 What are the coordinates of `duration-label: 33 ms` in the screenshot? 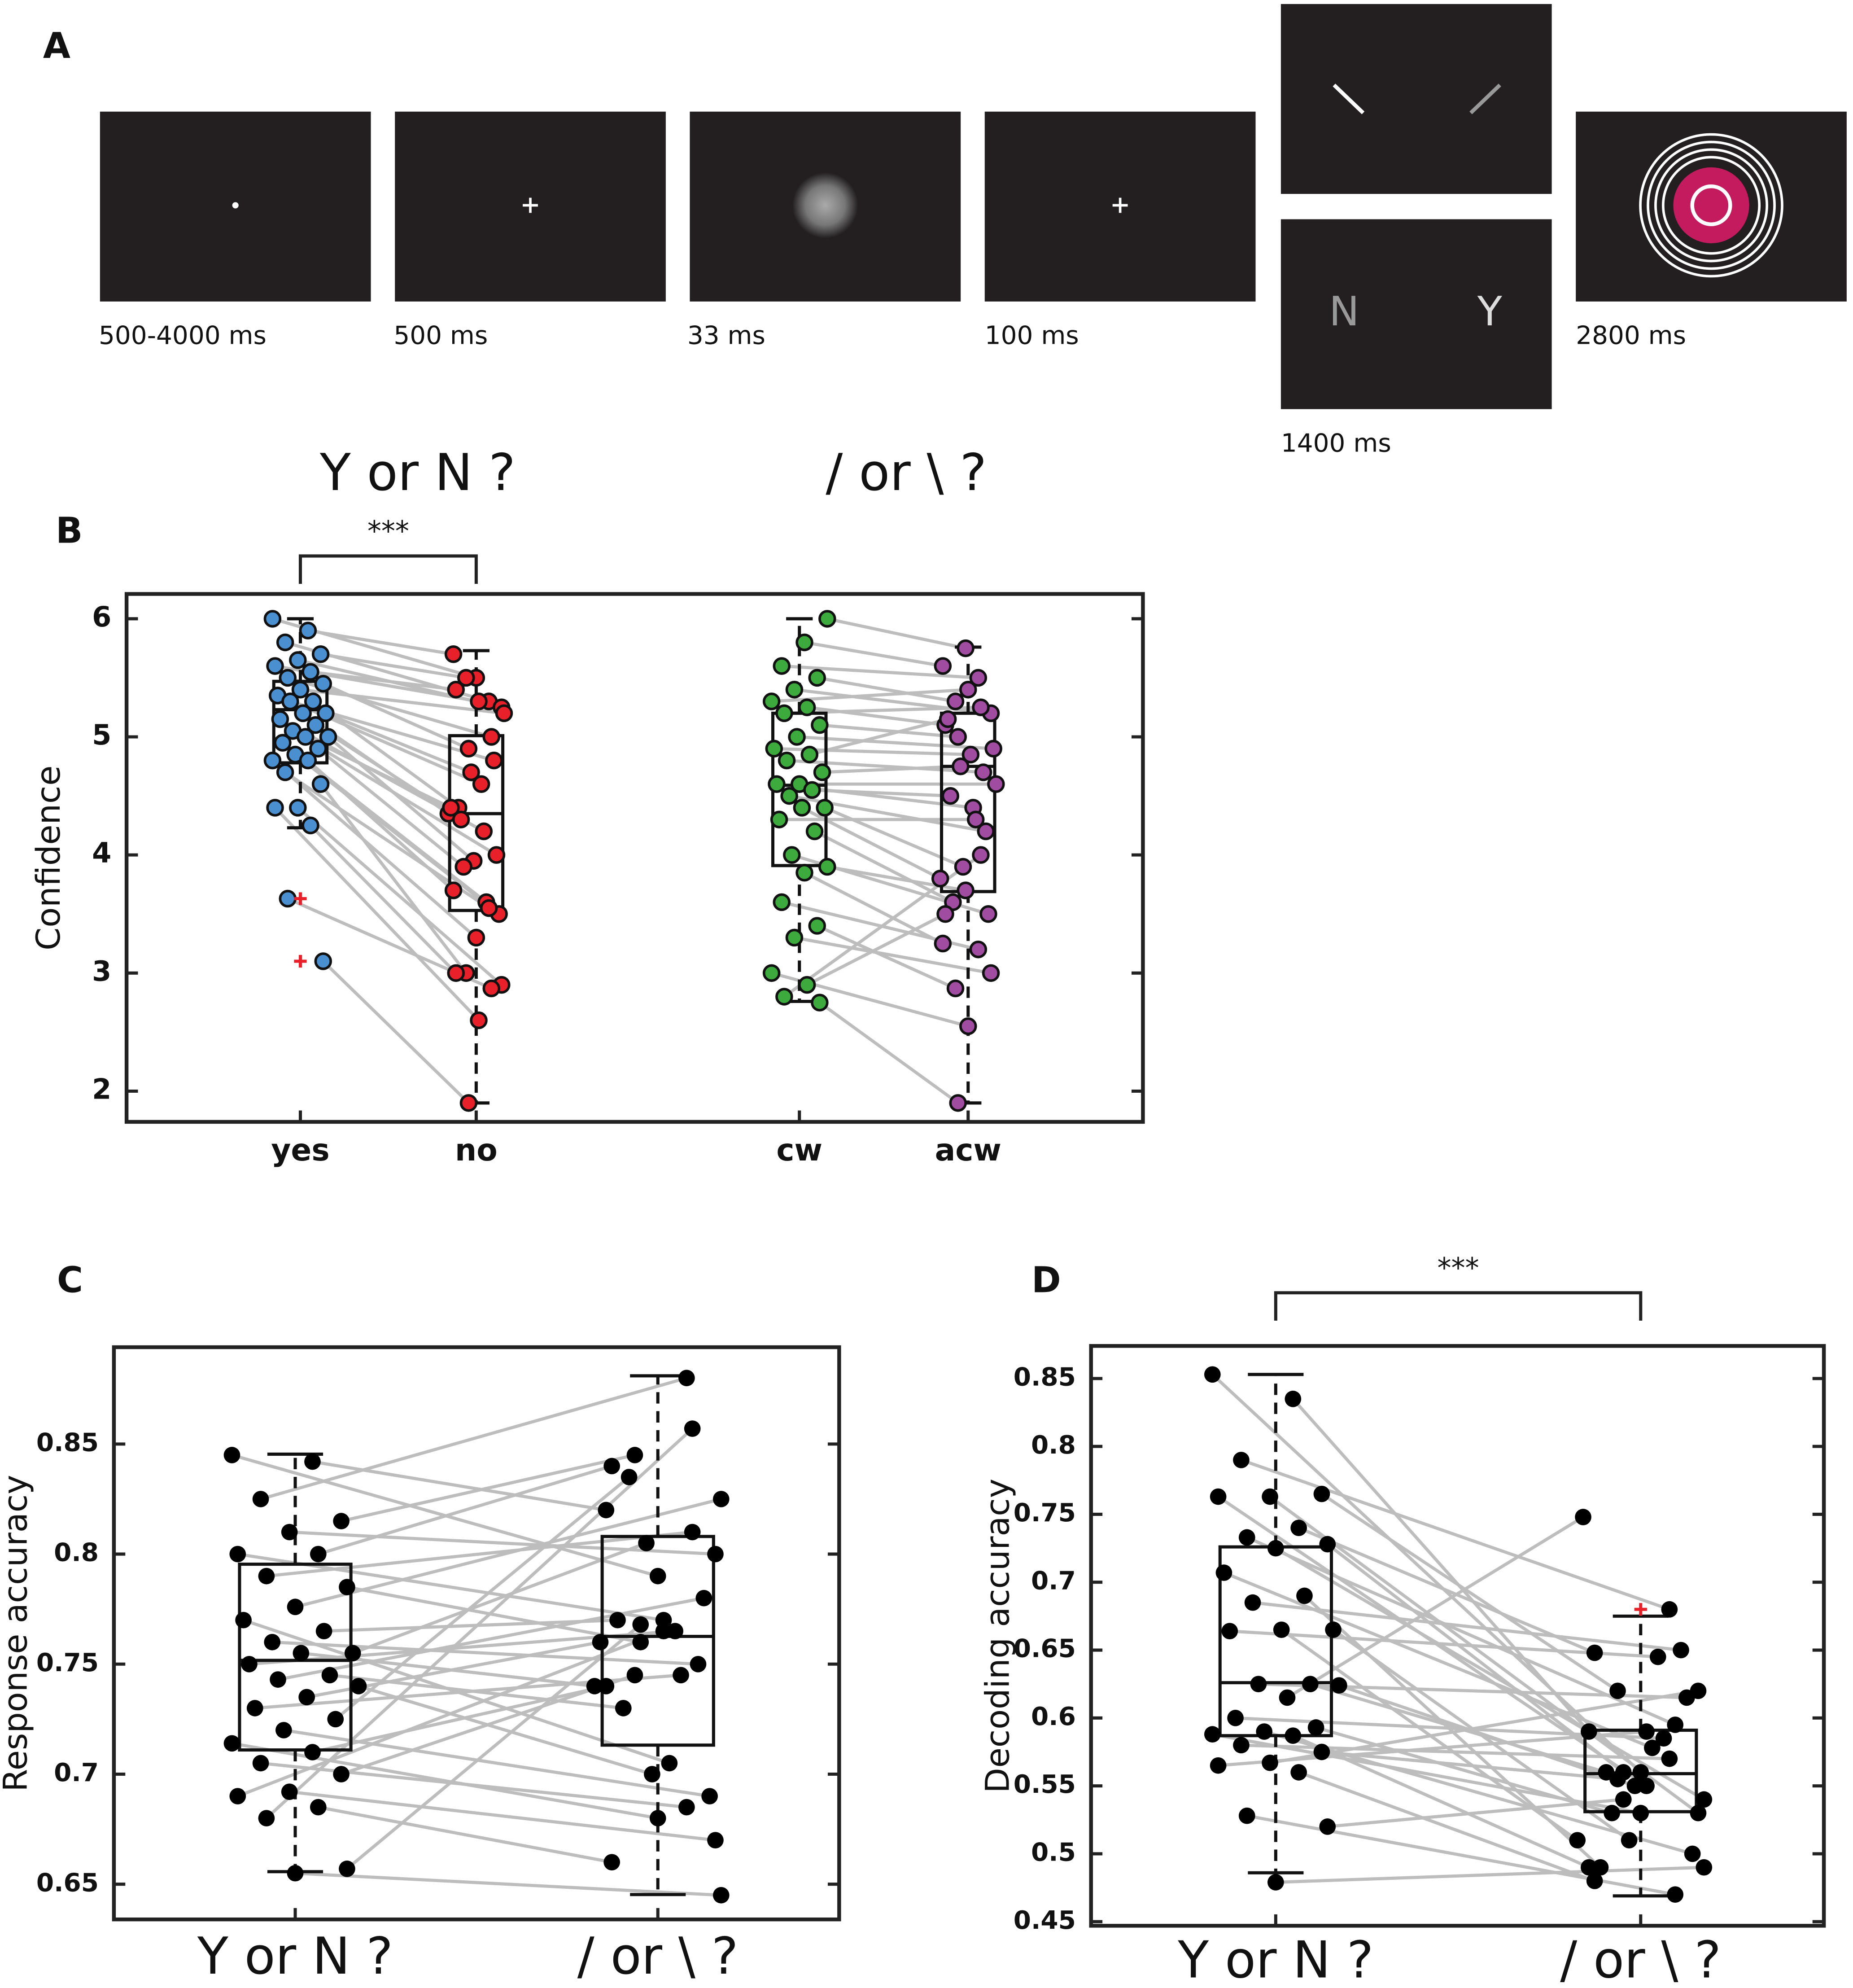 It's located at (726, 335).